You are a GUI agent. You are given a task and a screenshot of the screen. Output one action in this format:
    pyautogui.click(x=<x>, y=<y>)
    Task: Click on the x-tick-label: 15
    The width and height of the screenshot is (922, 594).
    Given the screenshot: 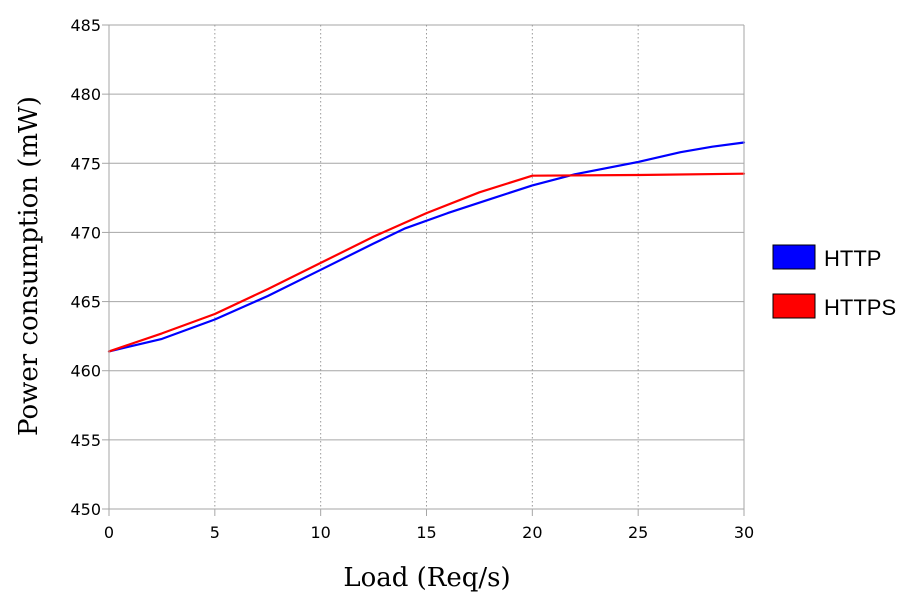 What is the action you would take?
    pyautogui.click(x=426, y=532)
    